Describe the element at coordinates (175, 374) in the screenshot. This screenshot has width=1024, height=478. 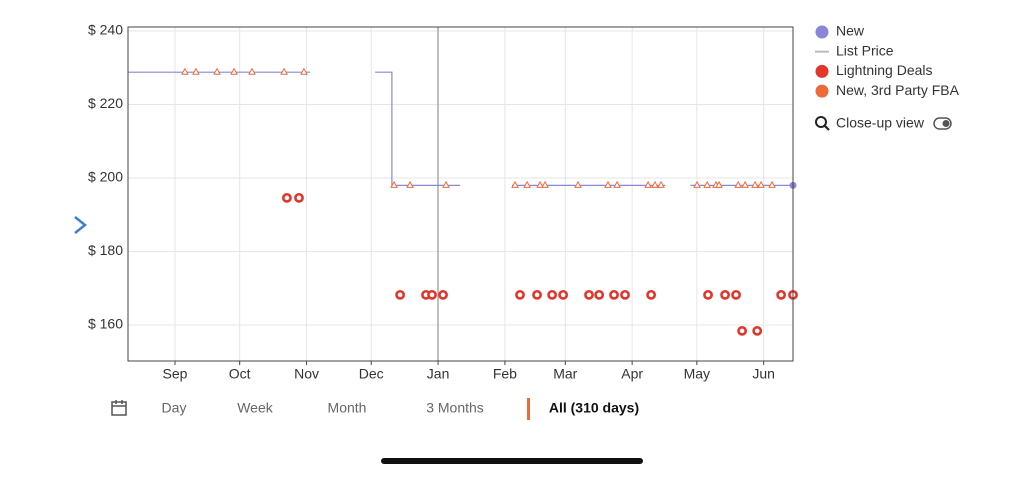
I see `x-tick-label: Sep` at that location.